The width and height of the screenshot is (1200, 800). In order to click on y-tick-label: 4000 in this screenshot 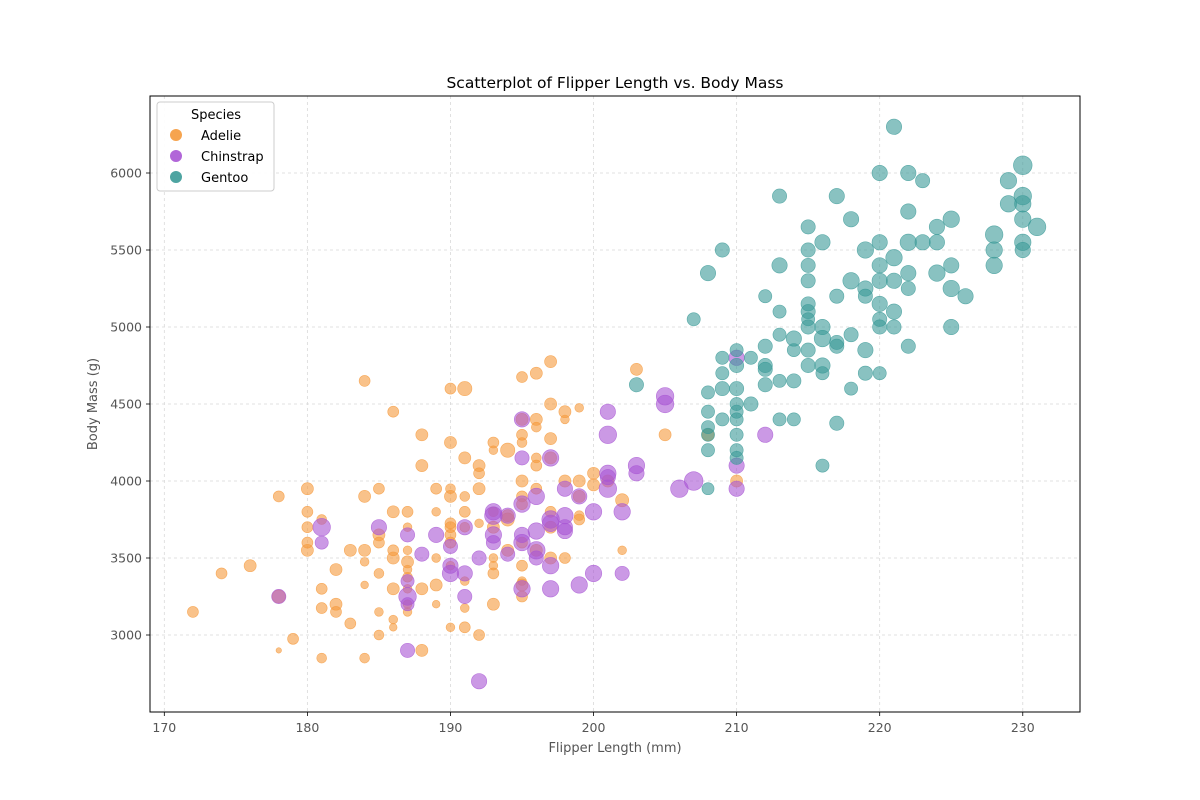, I will do `click(126, 481)`.